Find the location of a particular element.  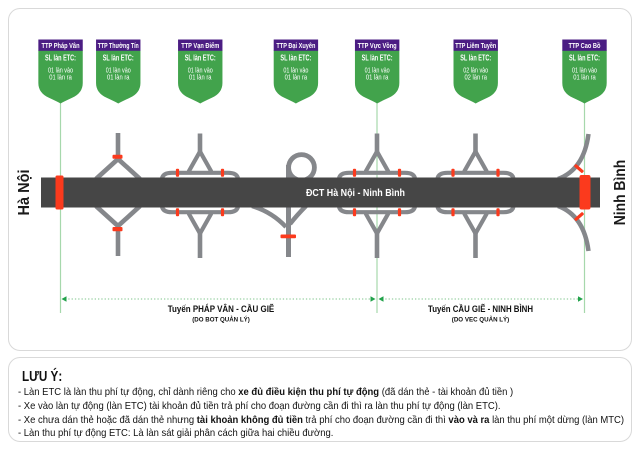

svg-text: TTP Cao Bồ is located at coordinates (585, 45).